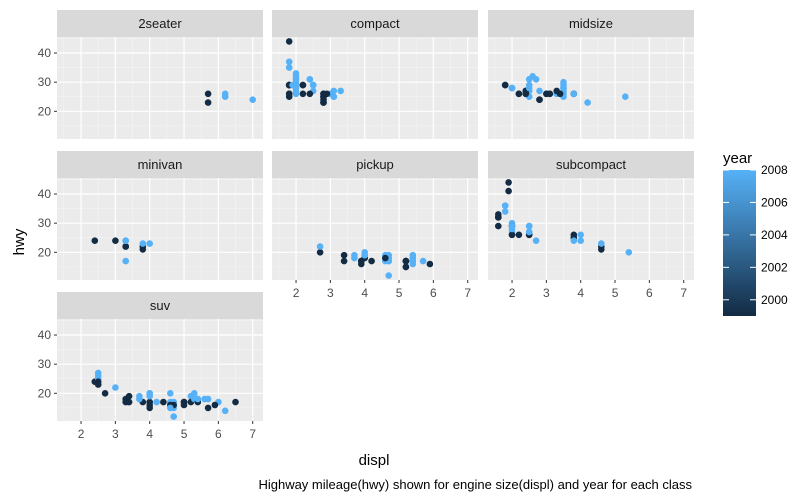  What do you see at coordinates (160, 164) in the screenshot?
I see `facet-label: minivan` at bounding box center [160, 164].